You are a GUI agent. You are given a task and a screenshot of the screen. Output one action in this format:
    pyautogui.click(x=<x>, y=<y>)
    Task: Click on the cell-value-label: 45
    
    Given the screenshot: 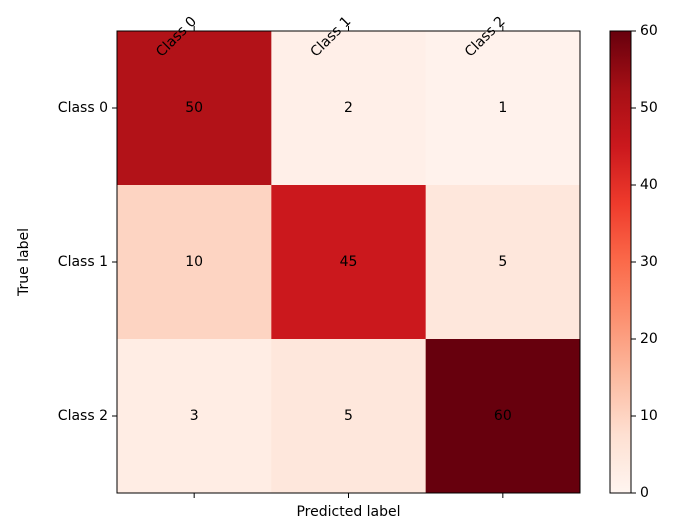 What is the action you would take?
    pyautogui.click(x=349, y=262)
    